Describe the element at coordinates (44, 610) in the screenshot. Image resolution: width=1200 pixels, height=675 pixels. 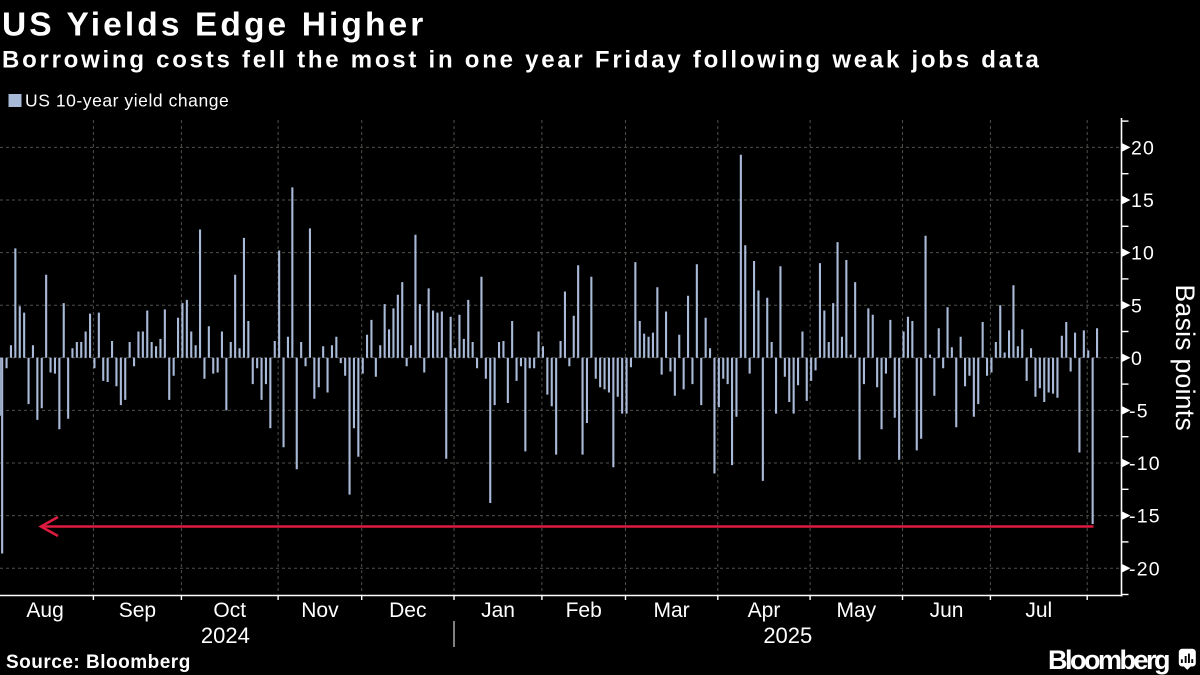
I see `svg-text: Aug` at that location.